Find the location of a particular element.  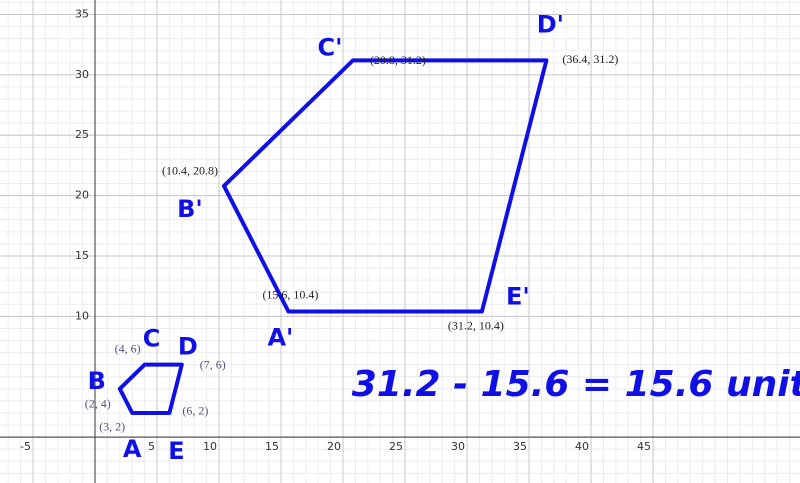

vertex-letter: D is located at coordinates (188, 347).